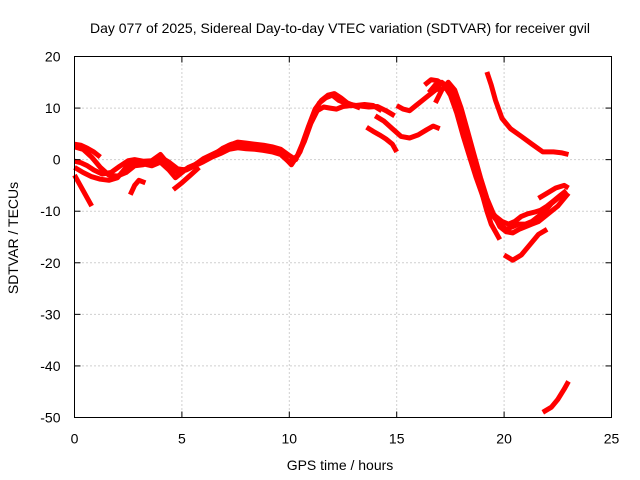 The image size is (640, 480). I want to click on x-tick-label: 15, so click(397, 439).